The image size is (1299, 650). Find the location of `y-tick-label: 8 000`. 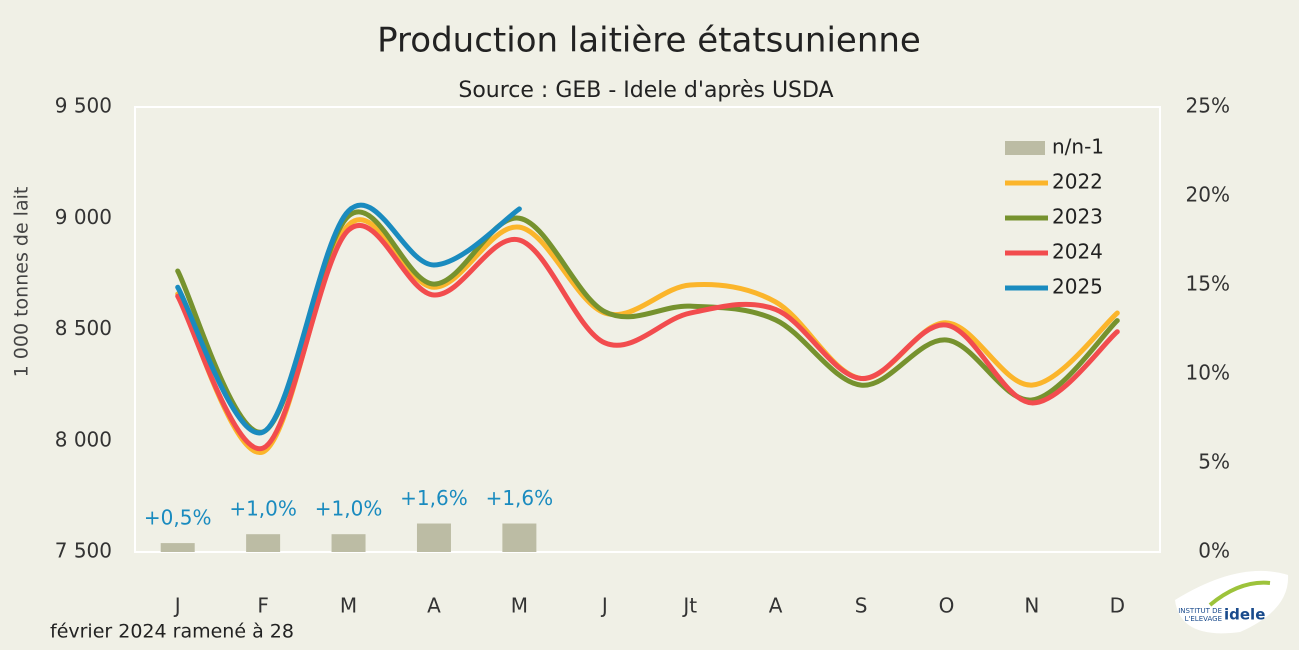

y-tick-label: 8 000 is located at coordinates (83, 439).